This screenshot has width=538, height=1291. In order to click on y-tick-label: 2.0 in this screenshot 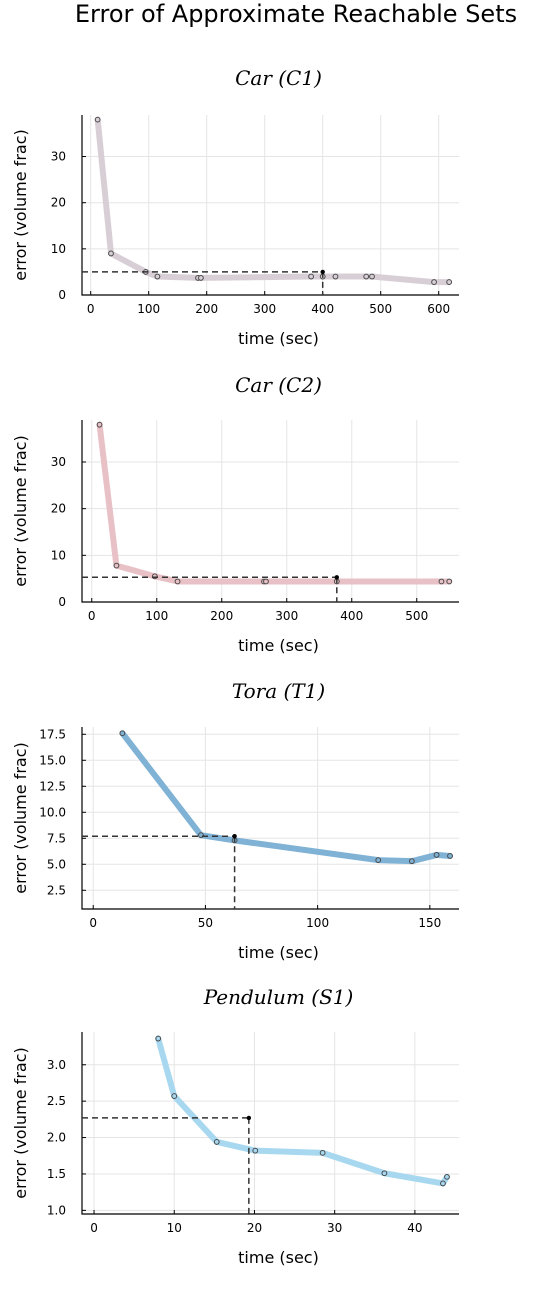, I will do `click(56, 1138)`.